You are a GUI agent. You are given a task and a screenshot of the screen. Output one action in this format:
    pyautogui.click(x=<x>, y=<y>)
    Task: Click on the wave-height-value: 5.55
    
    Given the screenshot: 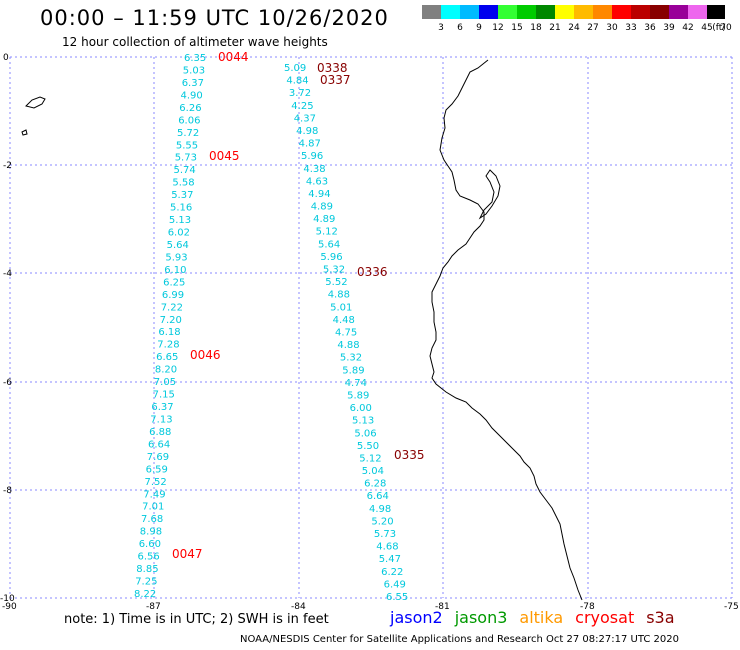 What is the action you would take?
    pyautogui.click(x=187, y=145)
    